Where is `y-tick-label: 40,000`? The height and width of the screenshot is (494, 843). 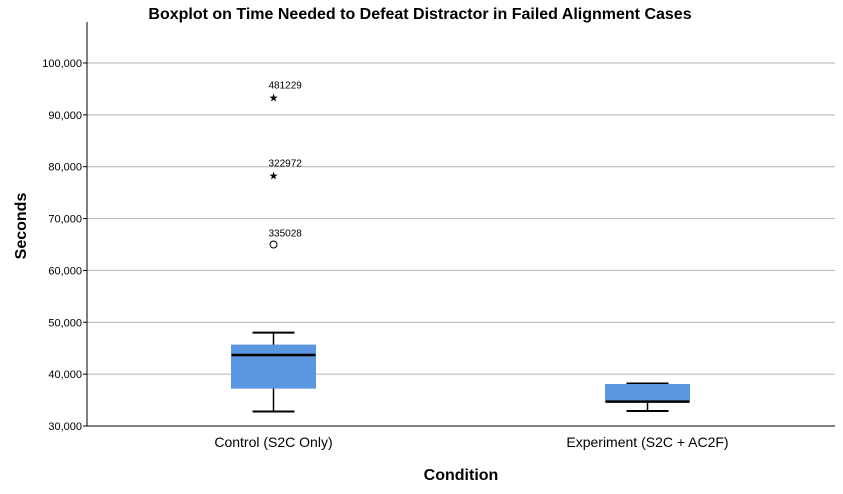 y-tick-label: 40,000 is located at coordinates (65, 375).